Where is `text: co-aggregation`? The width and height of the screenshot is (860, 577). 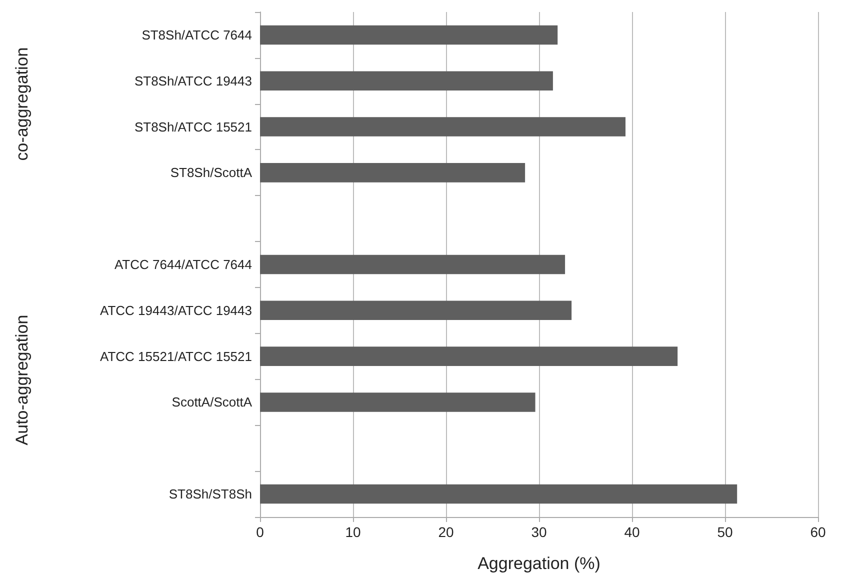 text: co-aggregation is located at coordinates (22, 104).